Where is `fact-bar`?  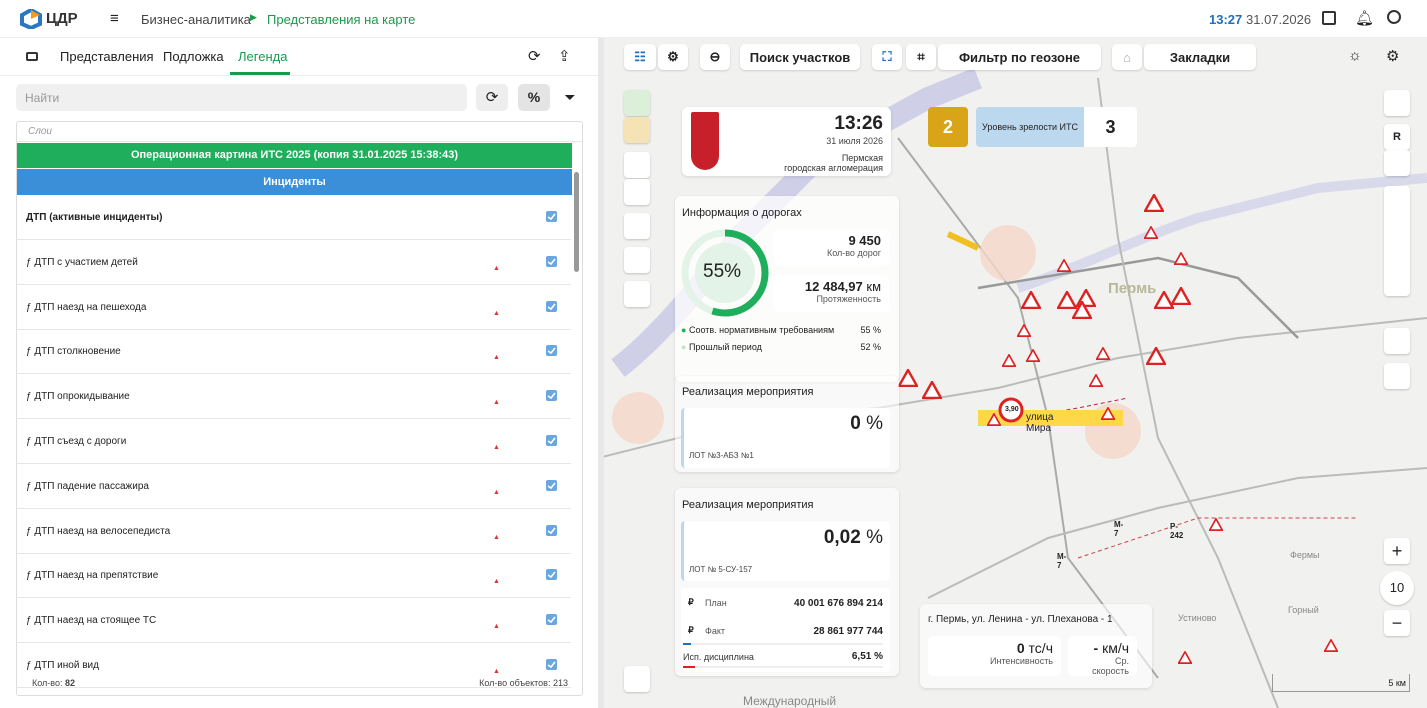 fact-bar is located at coordinates (783, 644).